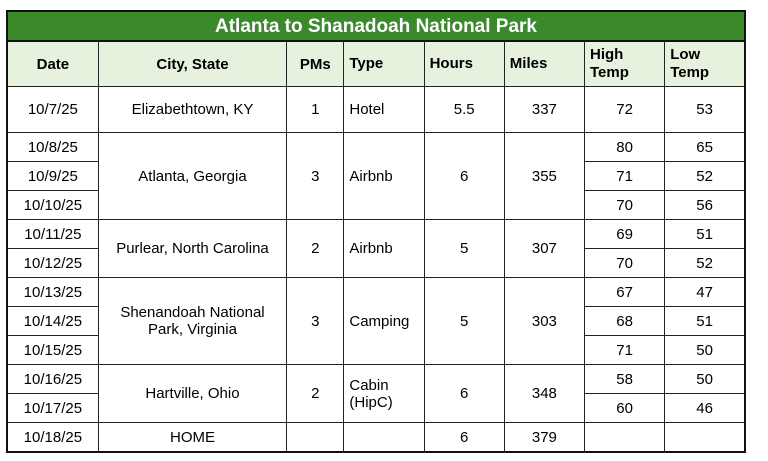 This screenshot has width=768, height=461. I want to click on header-hours: Hours, so click(464, 63).